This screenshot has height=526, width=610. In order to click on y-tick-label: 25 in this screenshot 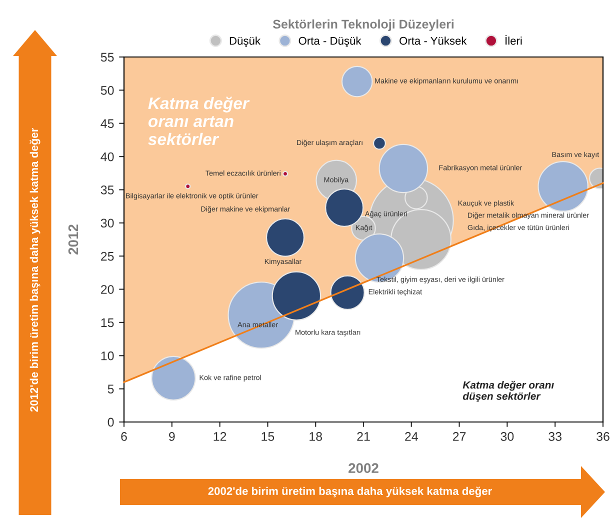, I will do `click(107, 256)`.